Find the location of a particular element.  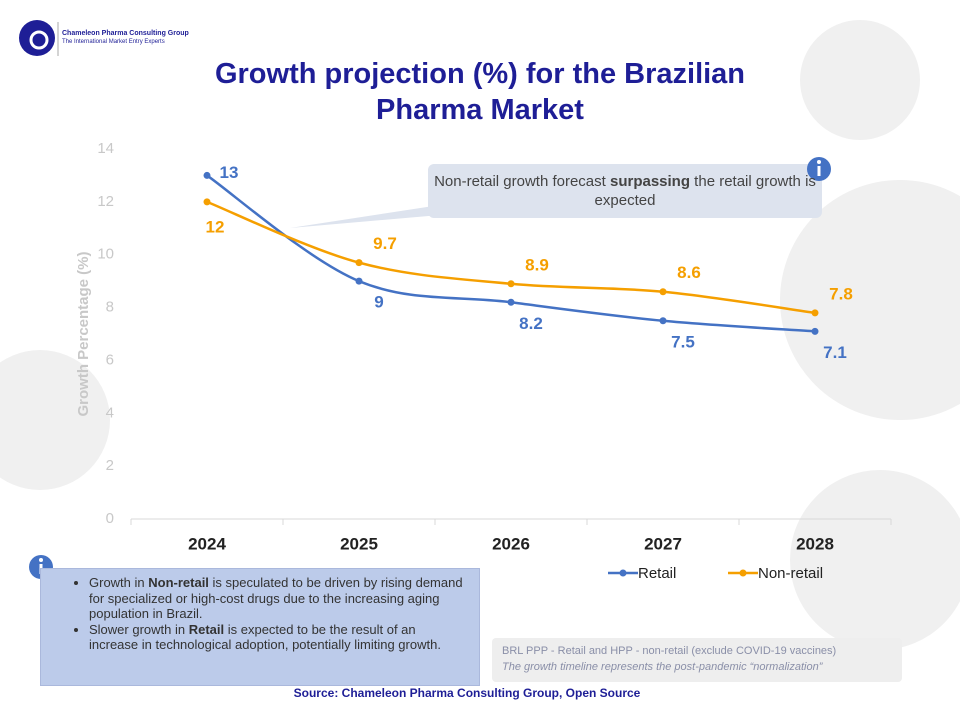

bullet-text: Non-retail is located at coordinates (178, 582).